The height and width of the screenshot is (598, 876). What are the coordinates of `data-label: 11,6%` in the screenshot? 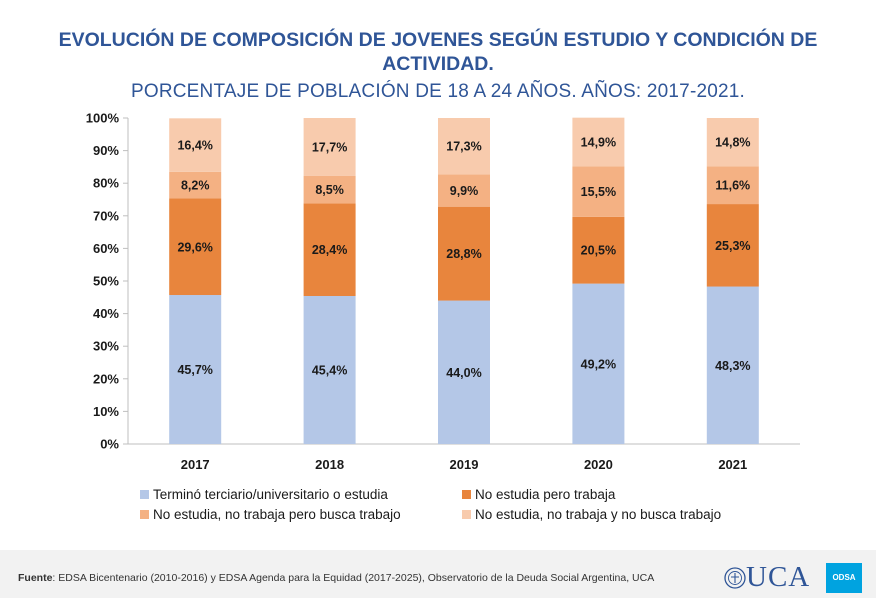 It's located at (732, 186).